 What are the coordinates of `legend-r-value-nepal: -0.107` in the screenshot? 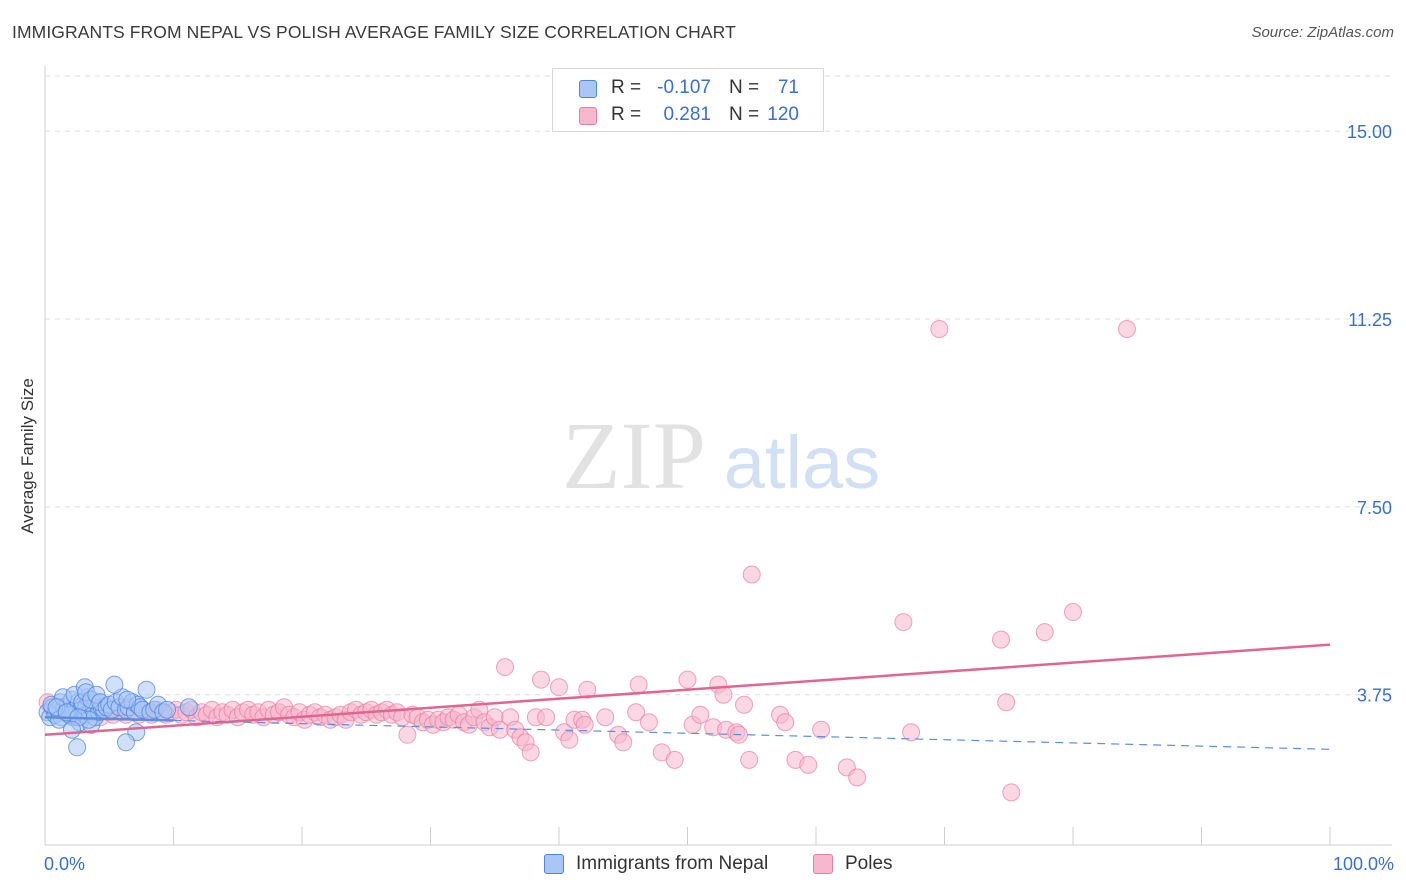 It's located at (684, 87).